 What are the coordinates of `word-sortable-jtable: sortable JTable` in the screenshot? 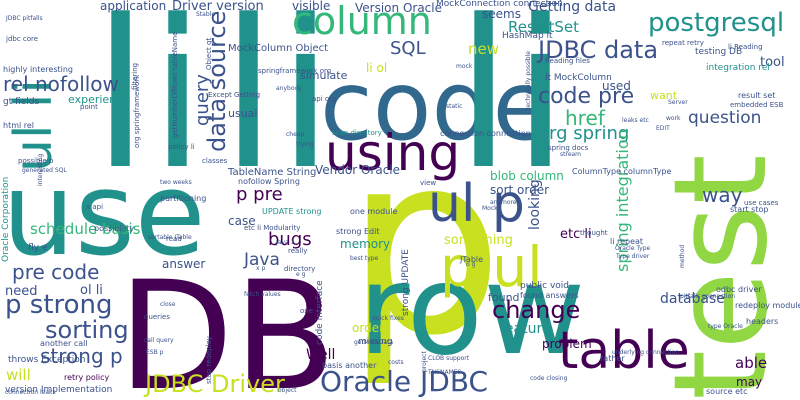 It's located at (170, 237).